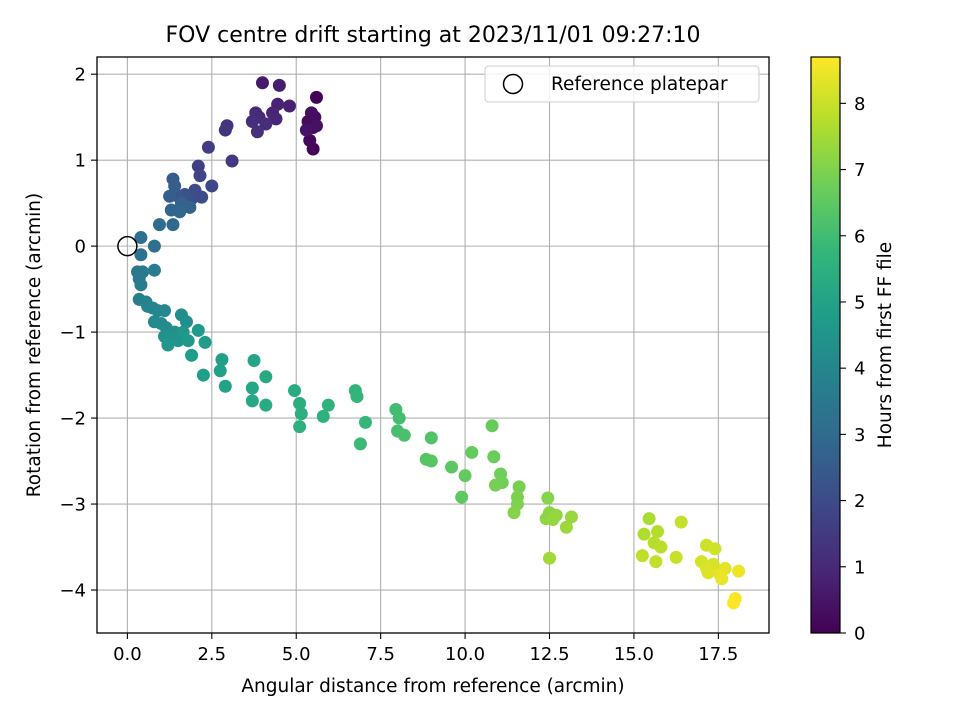 This screenshot has height=720, width=960. Describe the element at coordinates (859, 302) in the screenshot. I see `colorbar-tick-label: 5` at that location.